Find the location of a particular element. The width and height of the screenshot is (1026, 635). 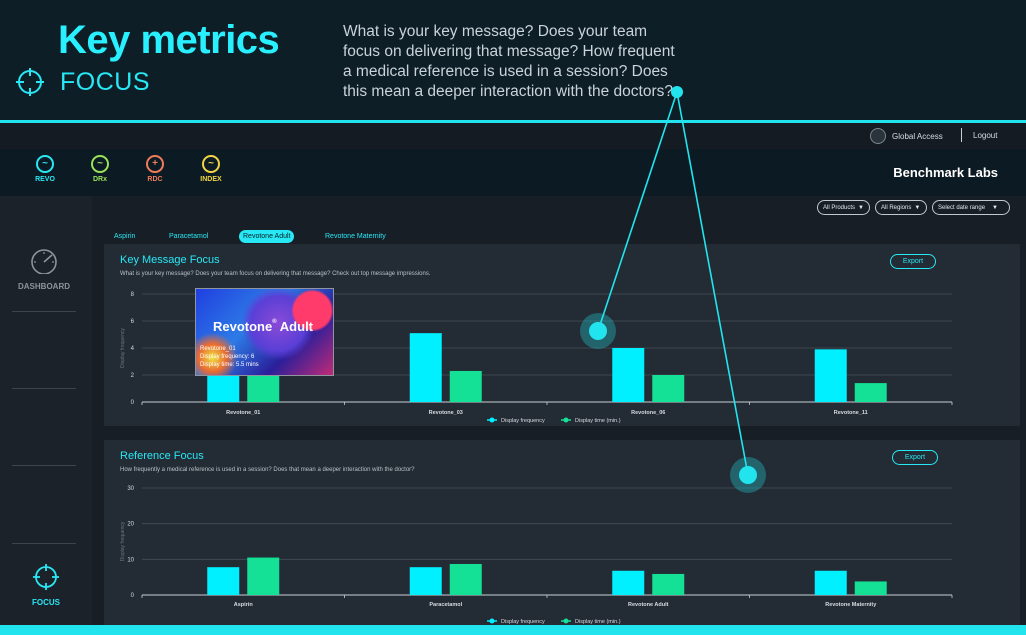

panel-title: Reference Focus is located at coordinates (162, 456).